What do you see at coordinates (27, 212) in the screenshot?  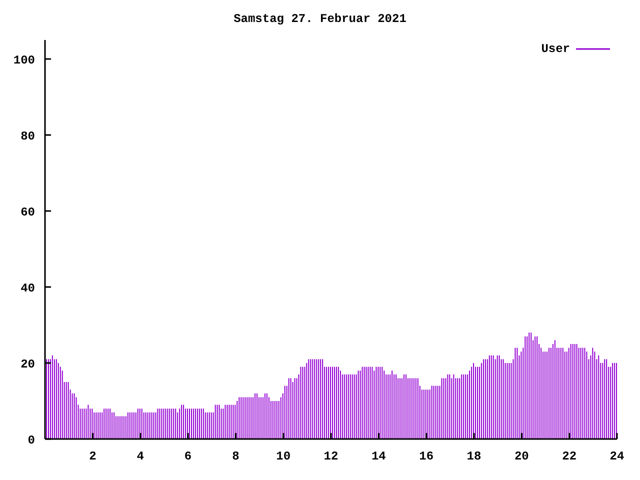 I see `y-tick-label: 60` at bounding box center [27, 212].